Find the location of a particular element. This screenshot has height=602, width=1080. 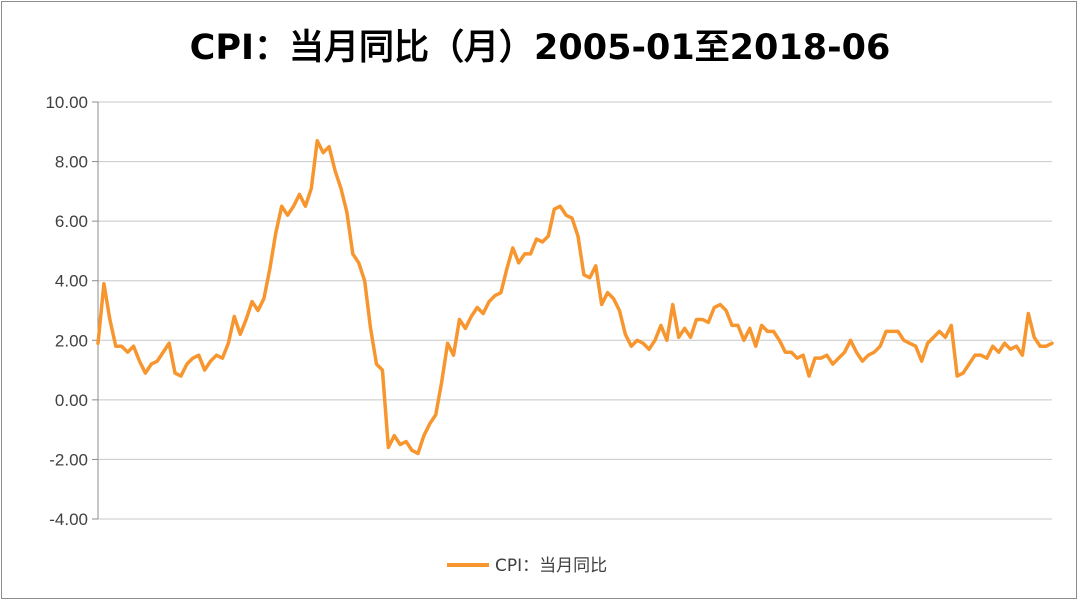

legend: CPI：当月同比 is located at coordinates (527, 566).